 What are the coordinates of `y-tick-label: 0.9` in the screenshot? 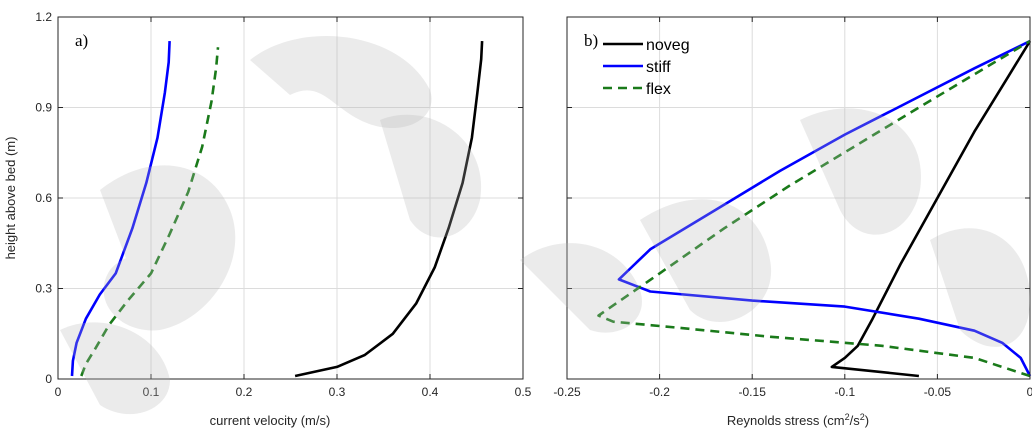 It's located at (43, 108).